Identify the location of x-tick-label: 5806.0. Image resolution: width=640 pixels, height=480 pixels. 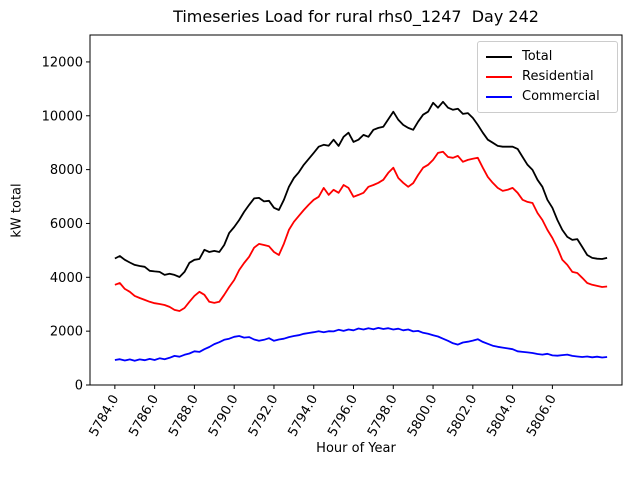
(542, 416).